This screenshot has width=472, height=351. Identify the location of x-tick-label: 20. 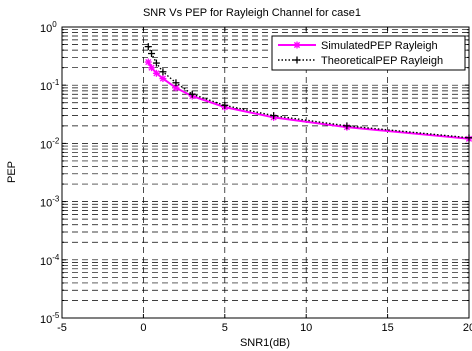
(467, 328).